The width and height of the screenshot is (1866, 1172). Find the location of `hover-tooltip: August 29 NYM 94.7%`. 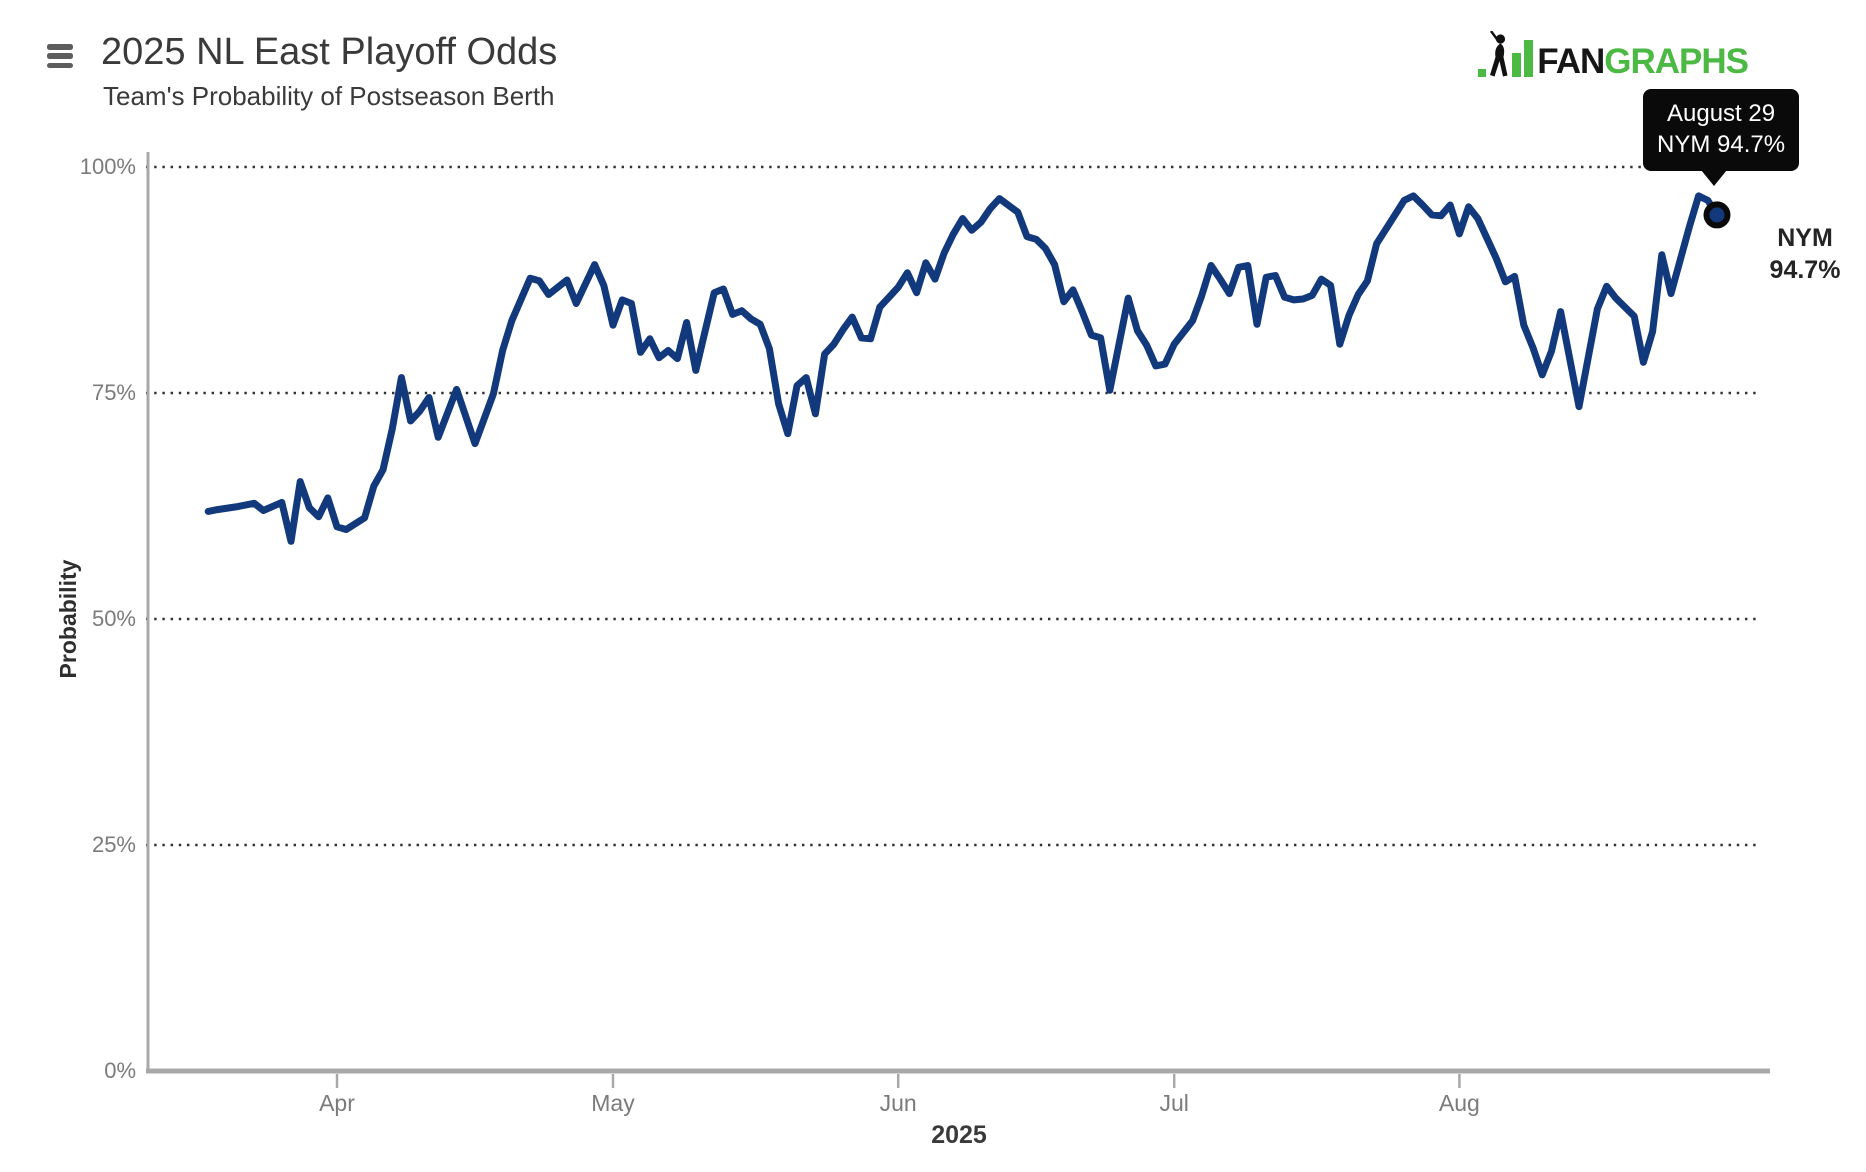

hover-tooltip: August 29 NYM 94.7% is located at coordinates (1721, 137).